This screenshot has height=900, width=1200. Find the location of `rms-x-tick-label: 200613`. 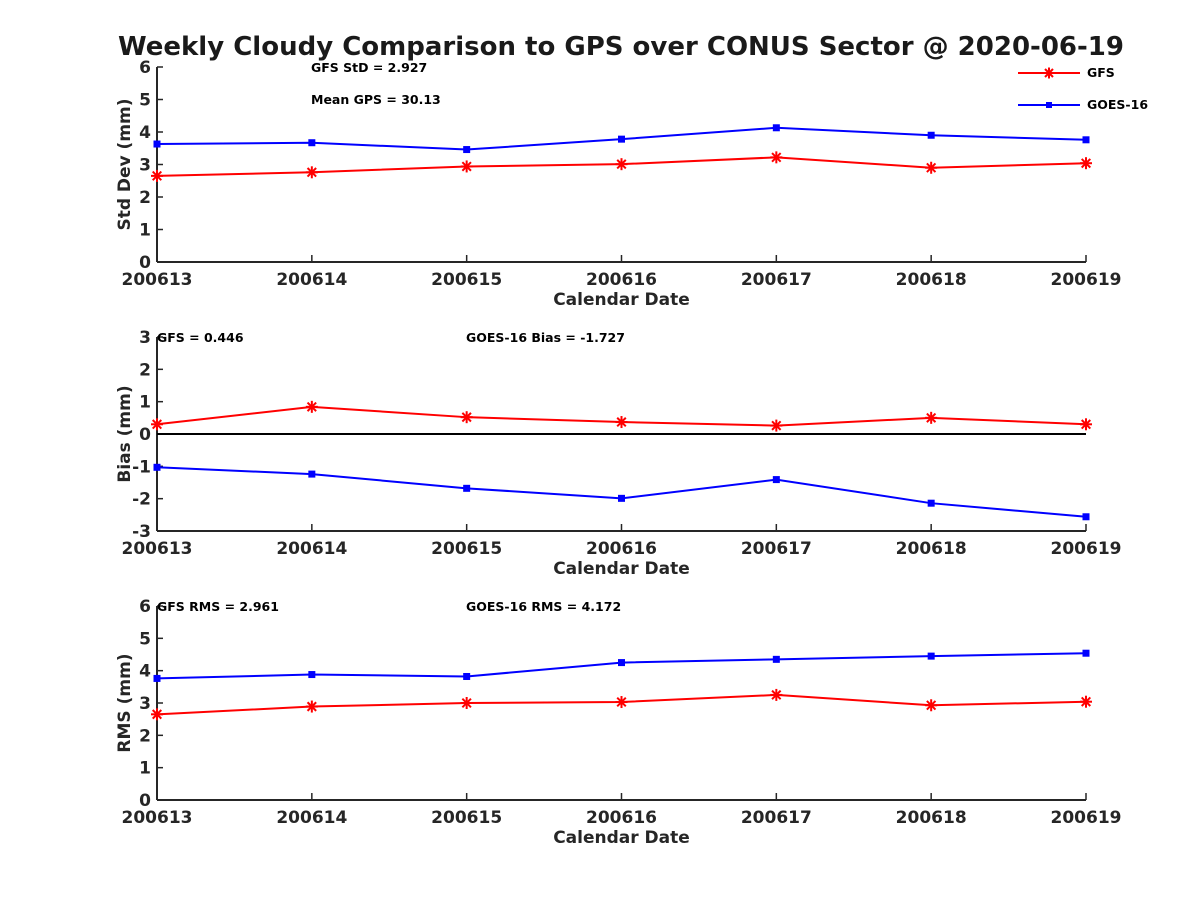

rms-x-tick-label: 200613 is located at coordinates (157, 818).